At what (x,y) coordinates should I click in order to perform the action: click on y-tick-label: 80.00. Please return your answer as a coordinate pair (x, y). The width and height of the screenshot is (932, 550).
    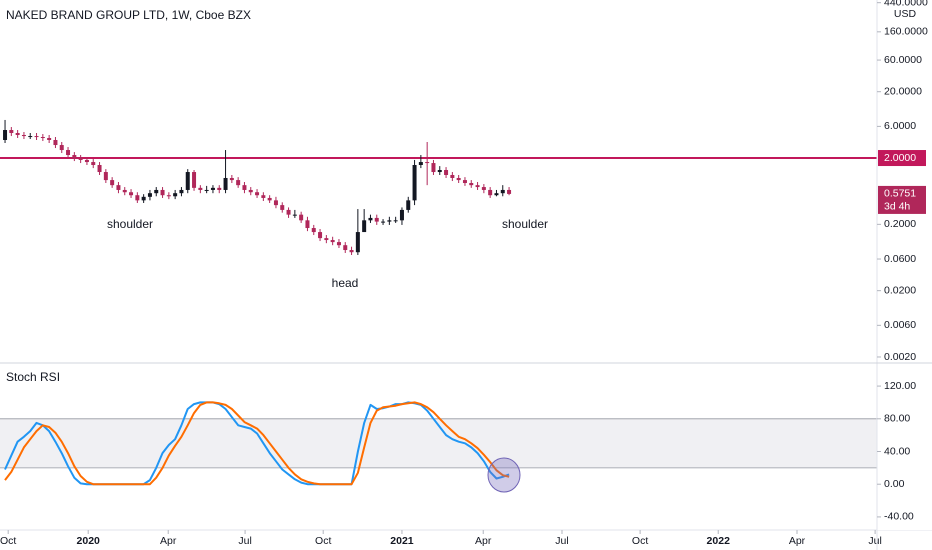
    Looking at the image, I should click on (897, 419).